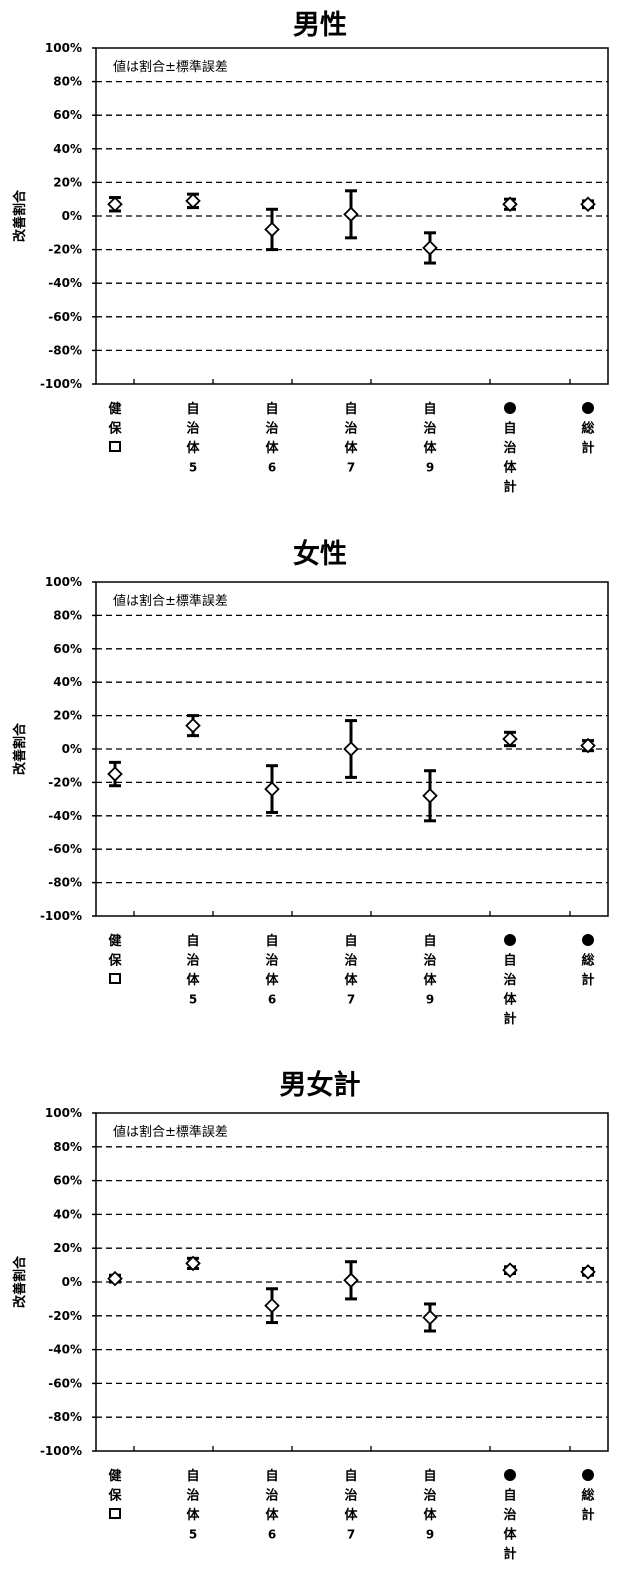  What do you see at coordinates (65, 317) in the screenshot?
I see `y-tick-label: -60%` at bounding box center [65, 317].